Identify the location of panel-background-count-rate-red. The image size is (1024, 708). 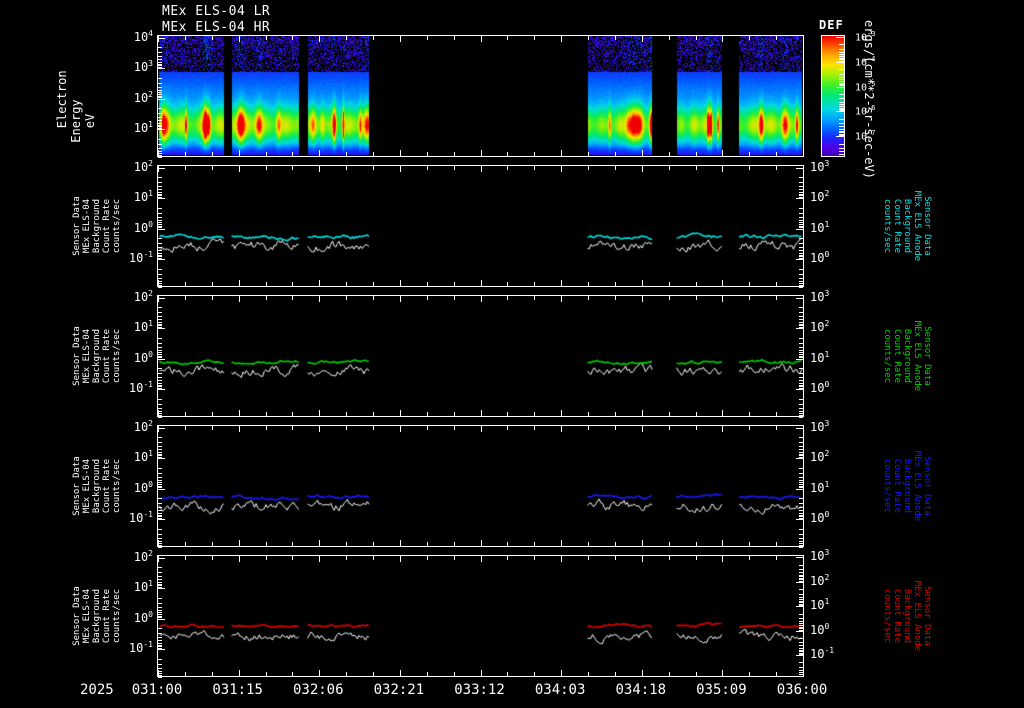
(480, 616).